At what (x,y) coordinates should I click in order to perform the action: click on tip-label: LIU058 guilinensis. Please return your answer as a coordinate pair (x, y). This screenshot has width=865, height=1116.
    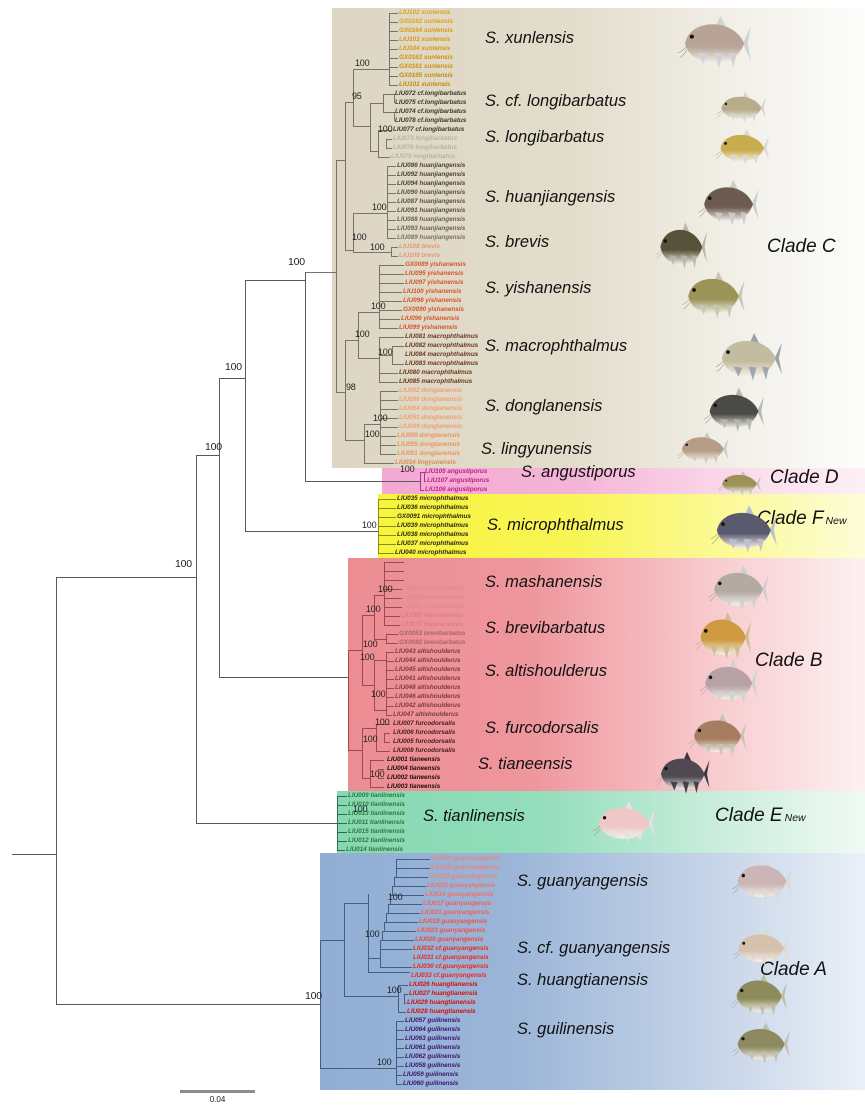
    Looking at the image, I should click on (433, 1065).